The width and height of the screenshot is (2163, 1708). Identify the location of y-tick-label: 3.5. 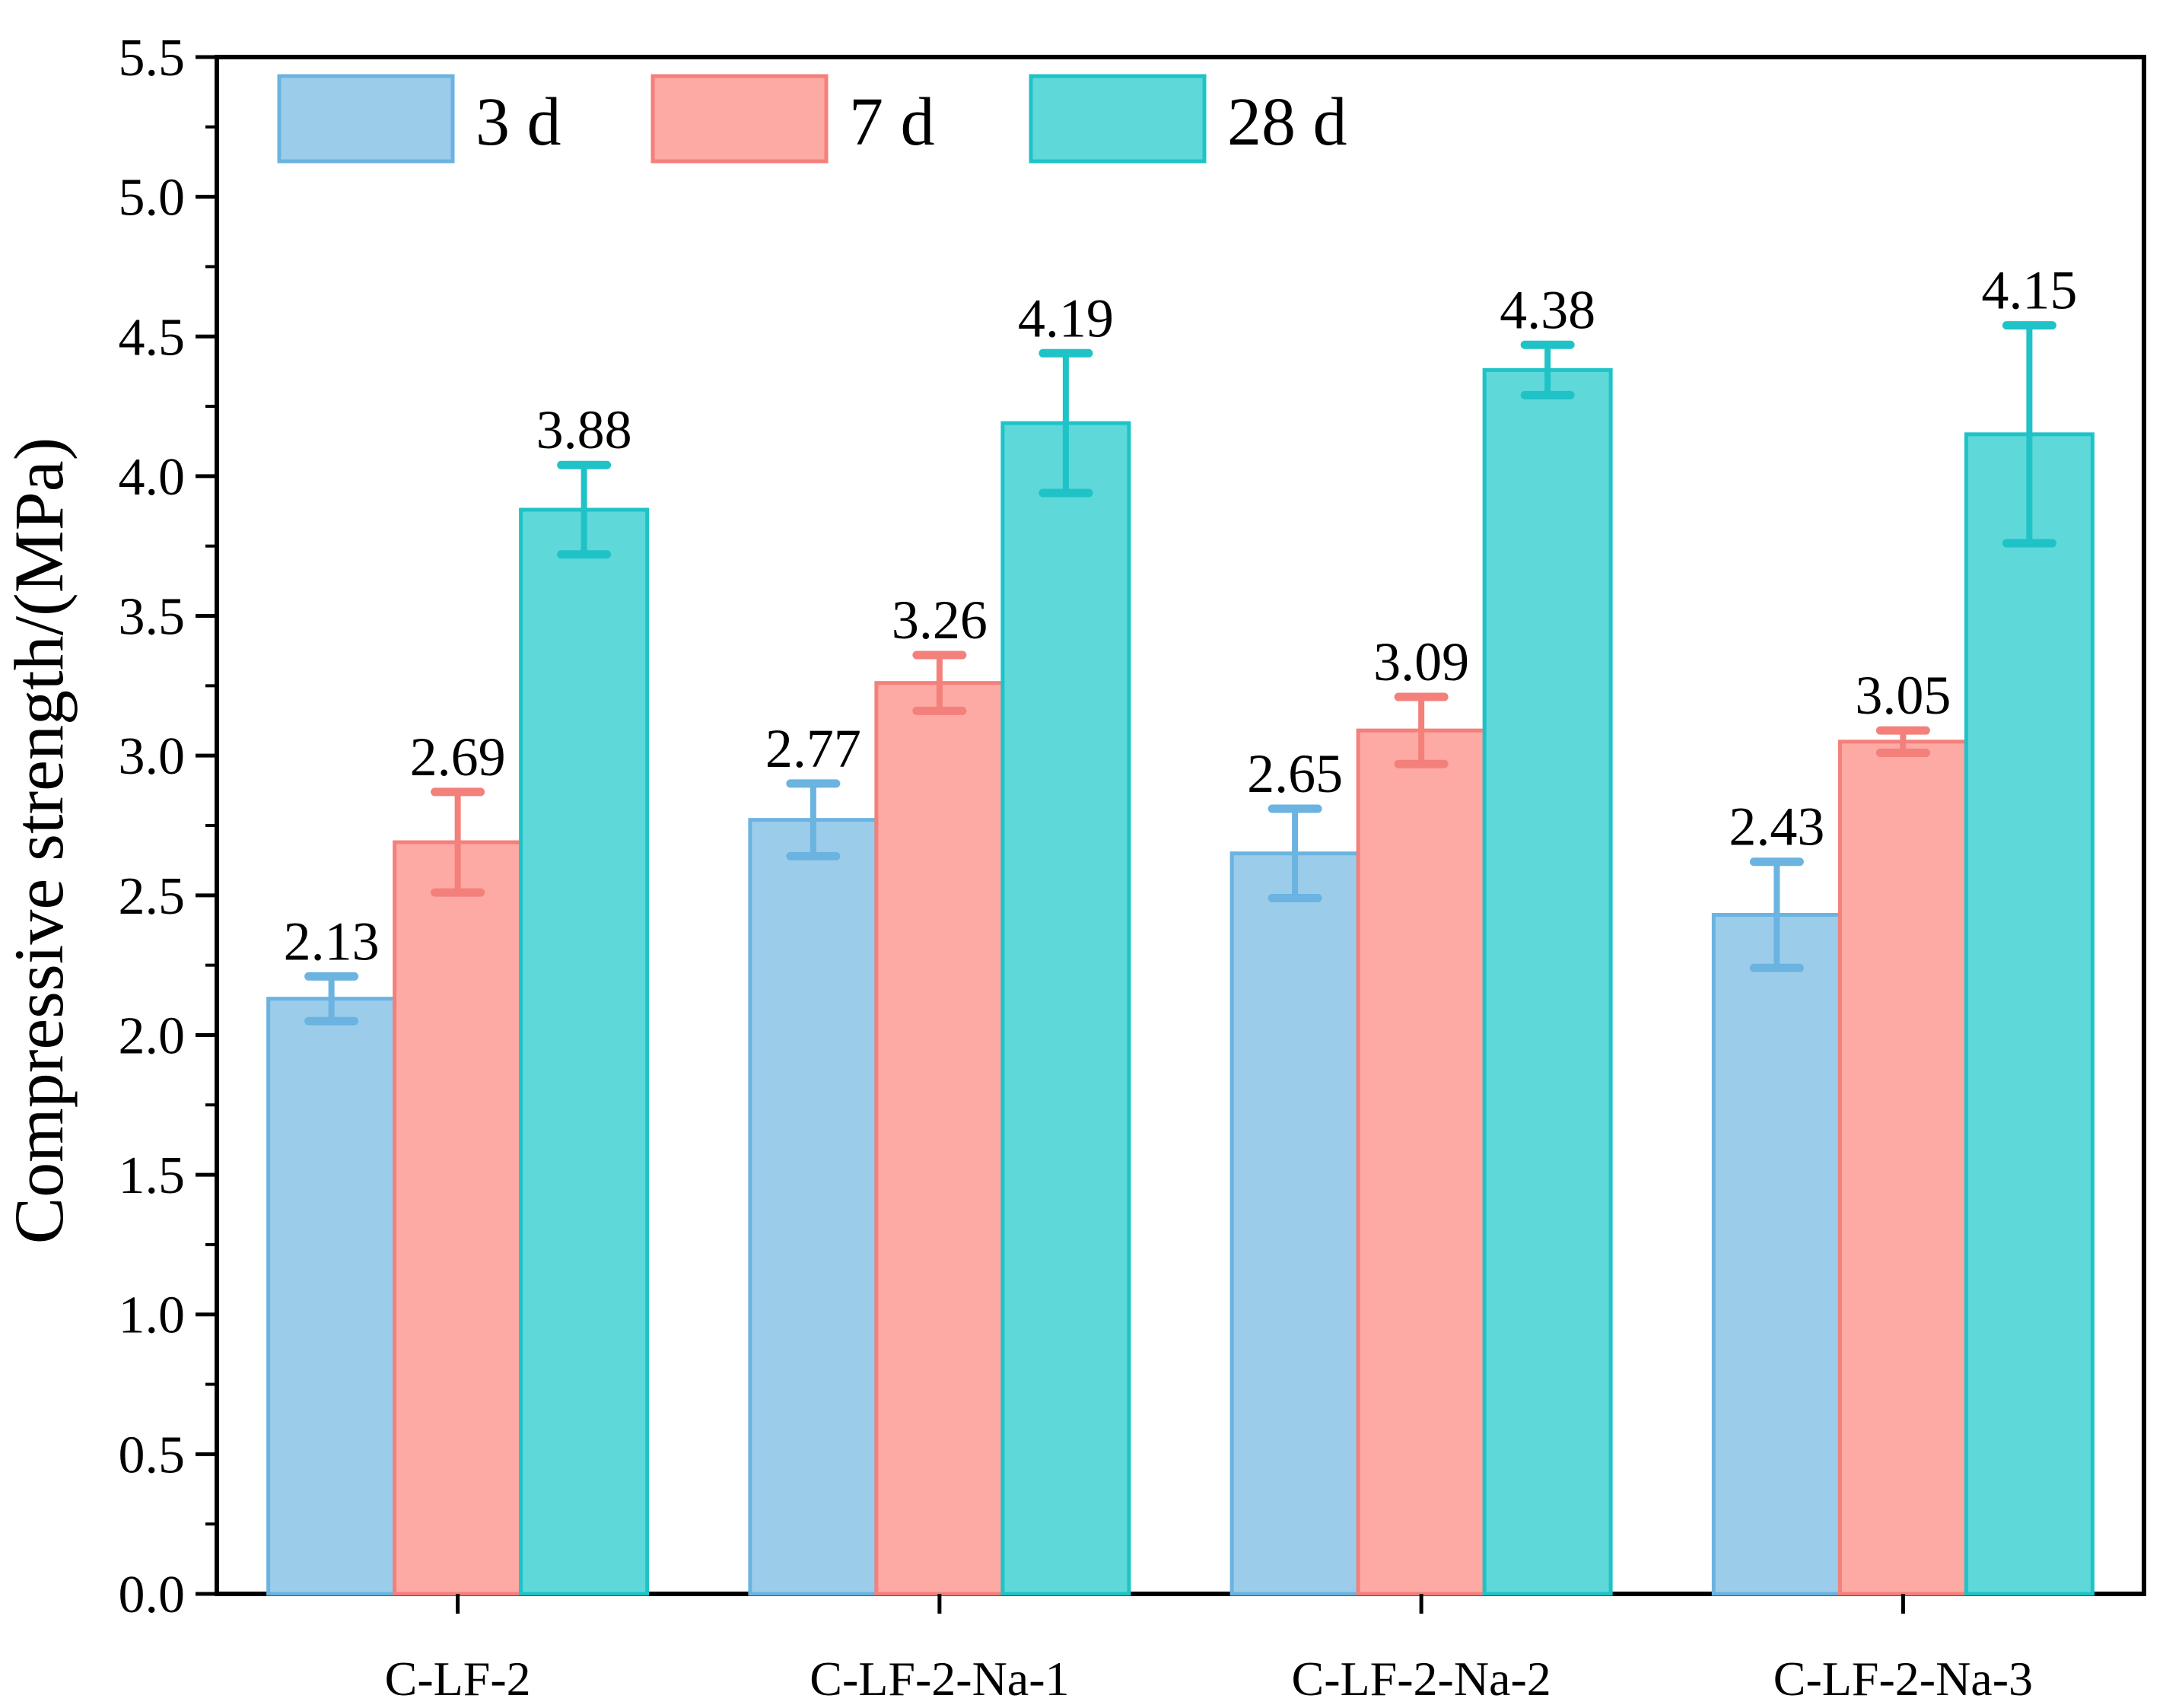
(152, 617).